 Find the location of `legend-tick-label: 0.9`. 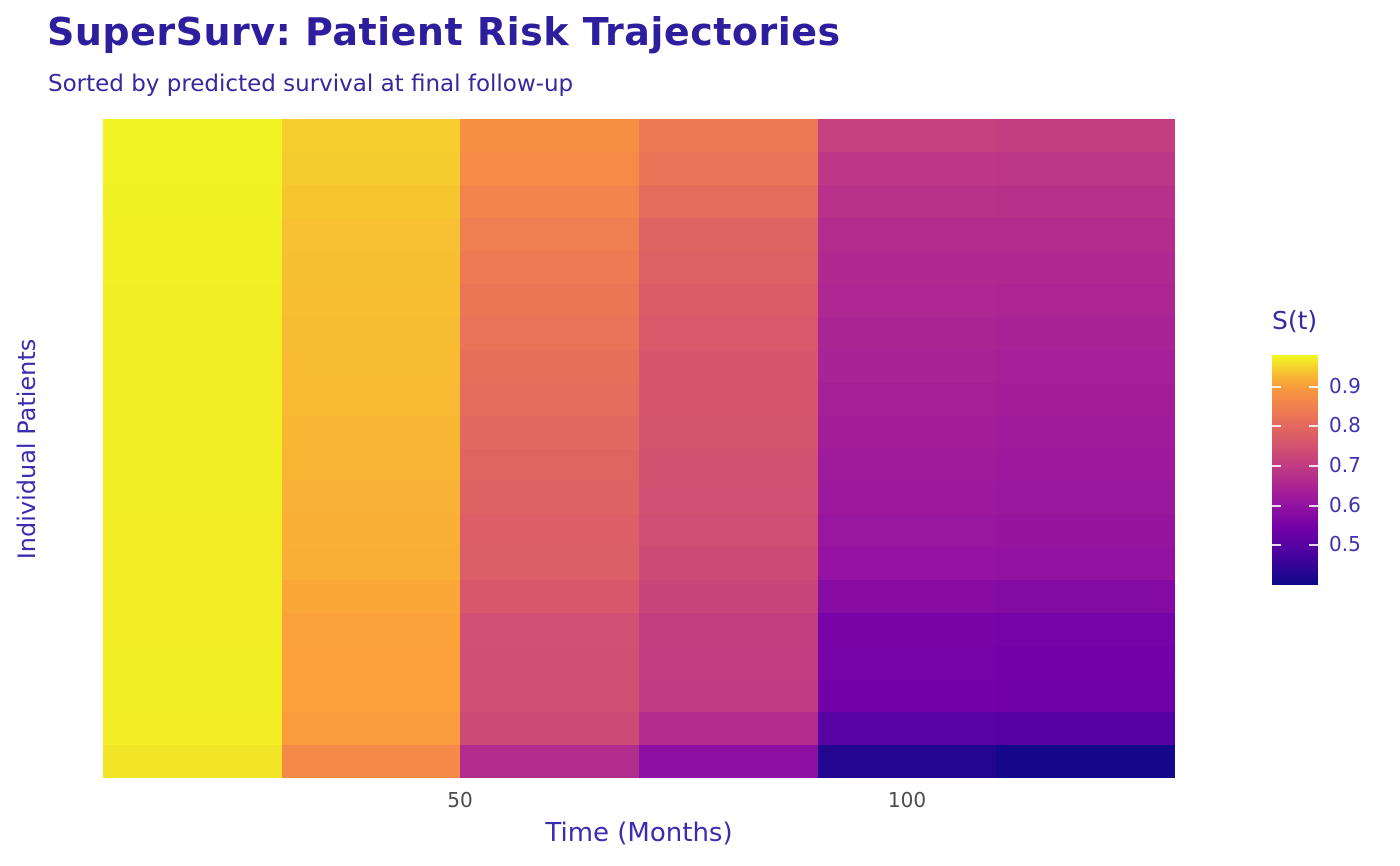

legend-tick-label: 0.9 is located at coordinates (1345, 385).